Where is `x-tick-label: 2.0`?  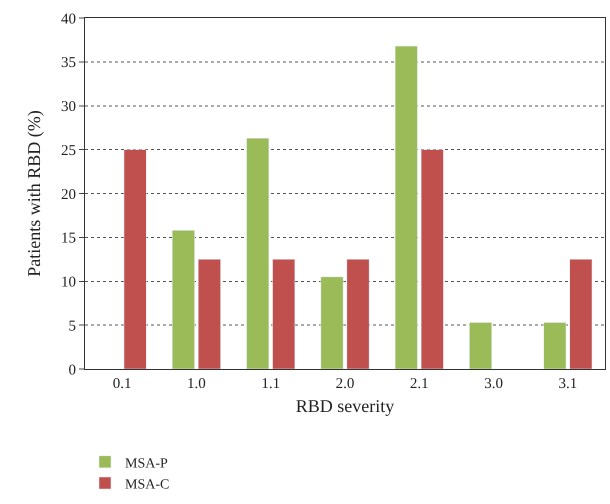
x-tick-label: 2.0 is located at coordinates (345, 384).